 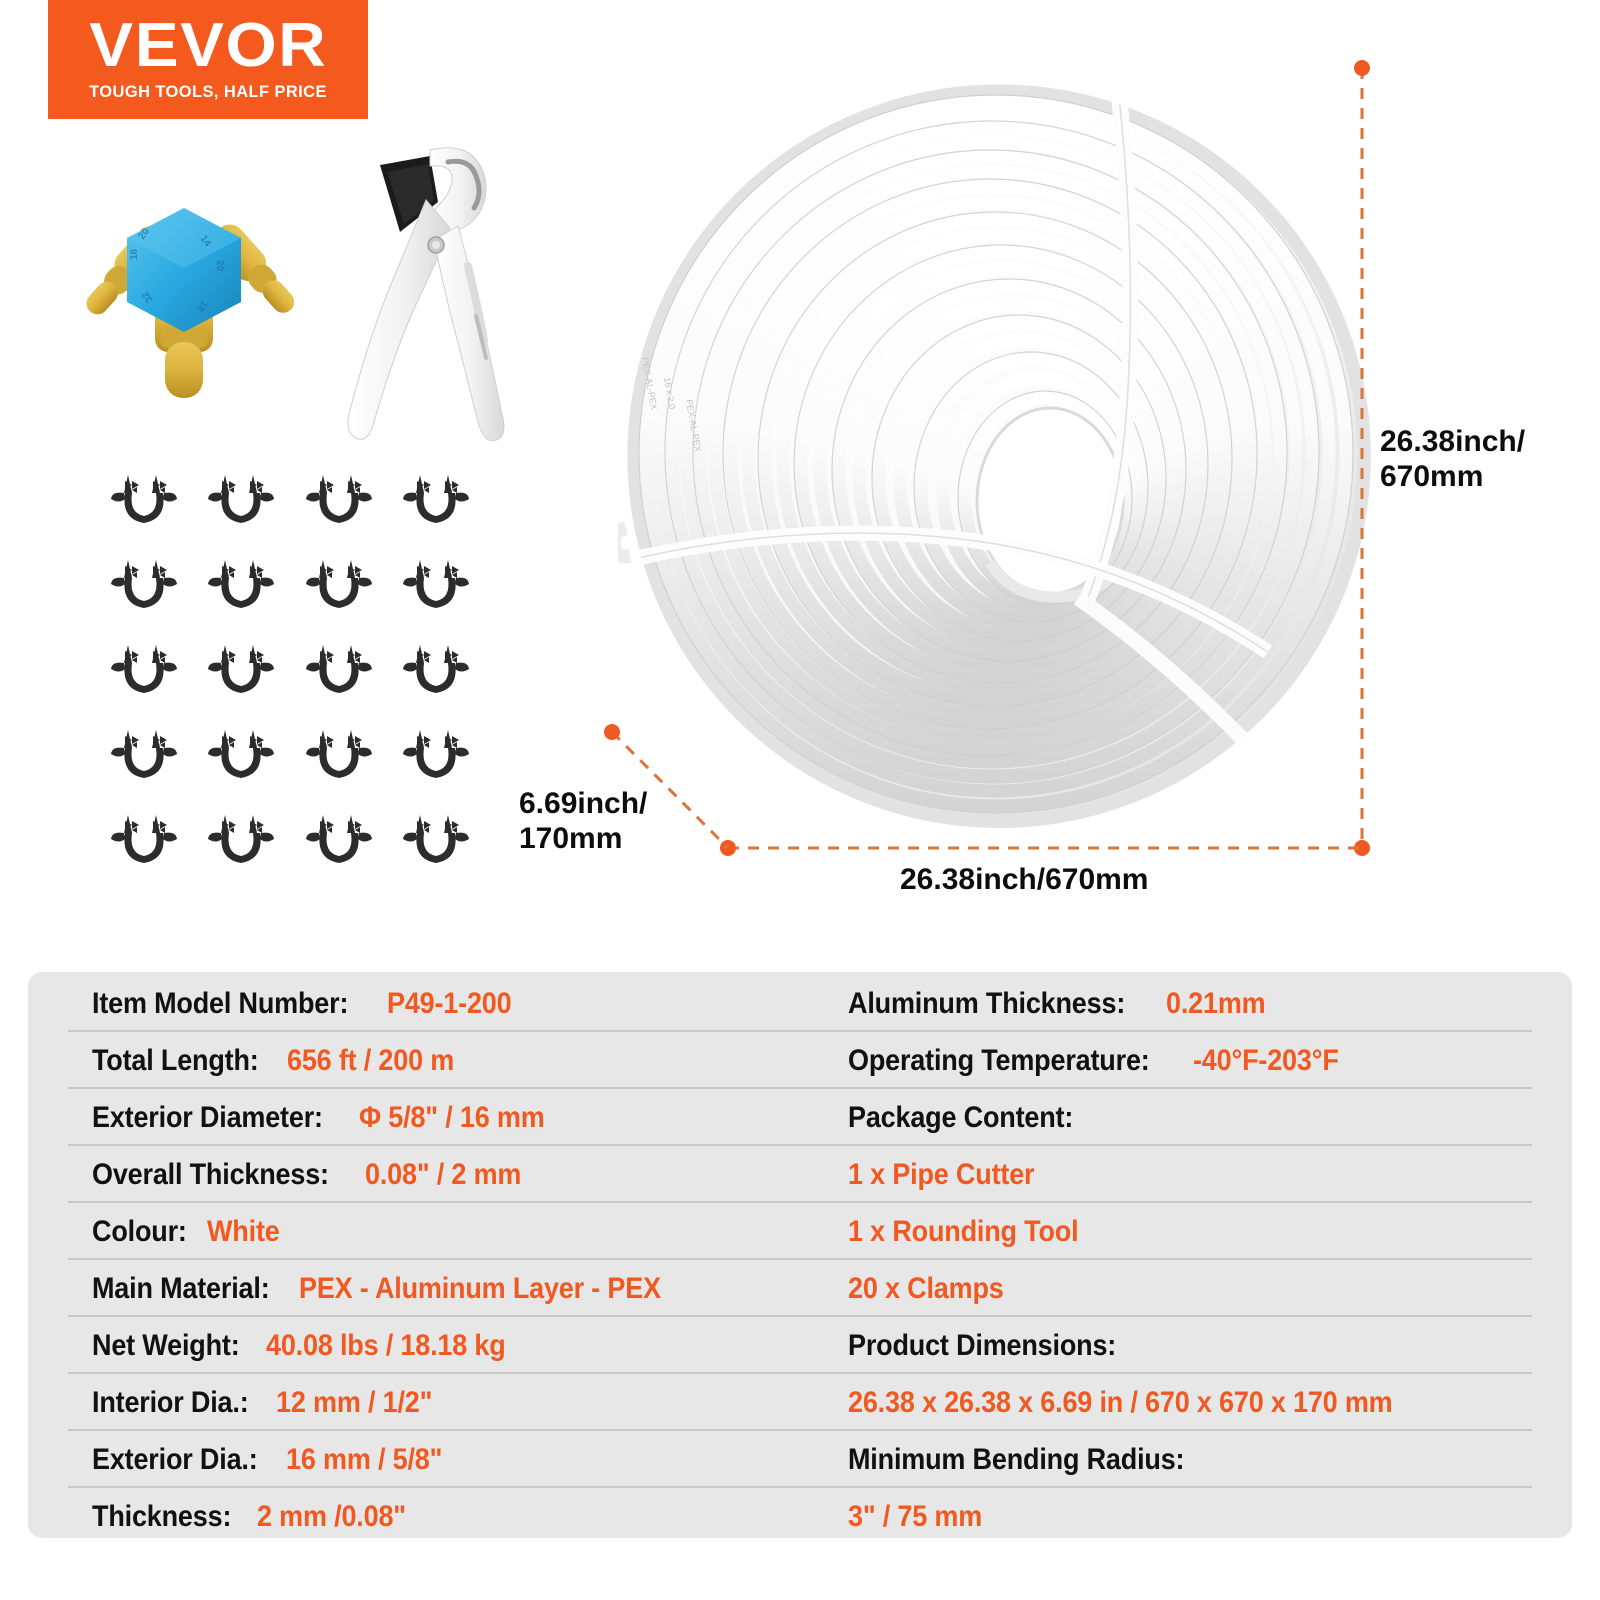 I want to click on clamps-grid, so click(x=290, y=674).